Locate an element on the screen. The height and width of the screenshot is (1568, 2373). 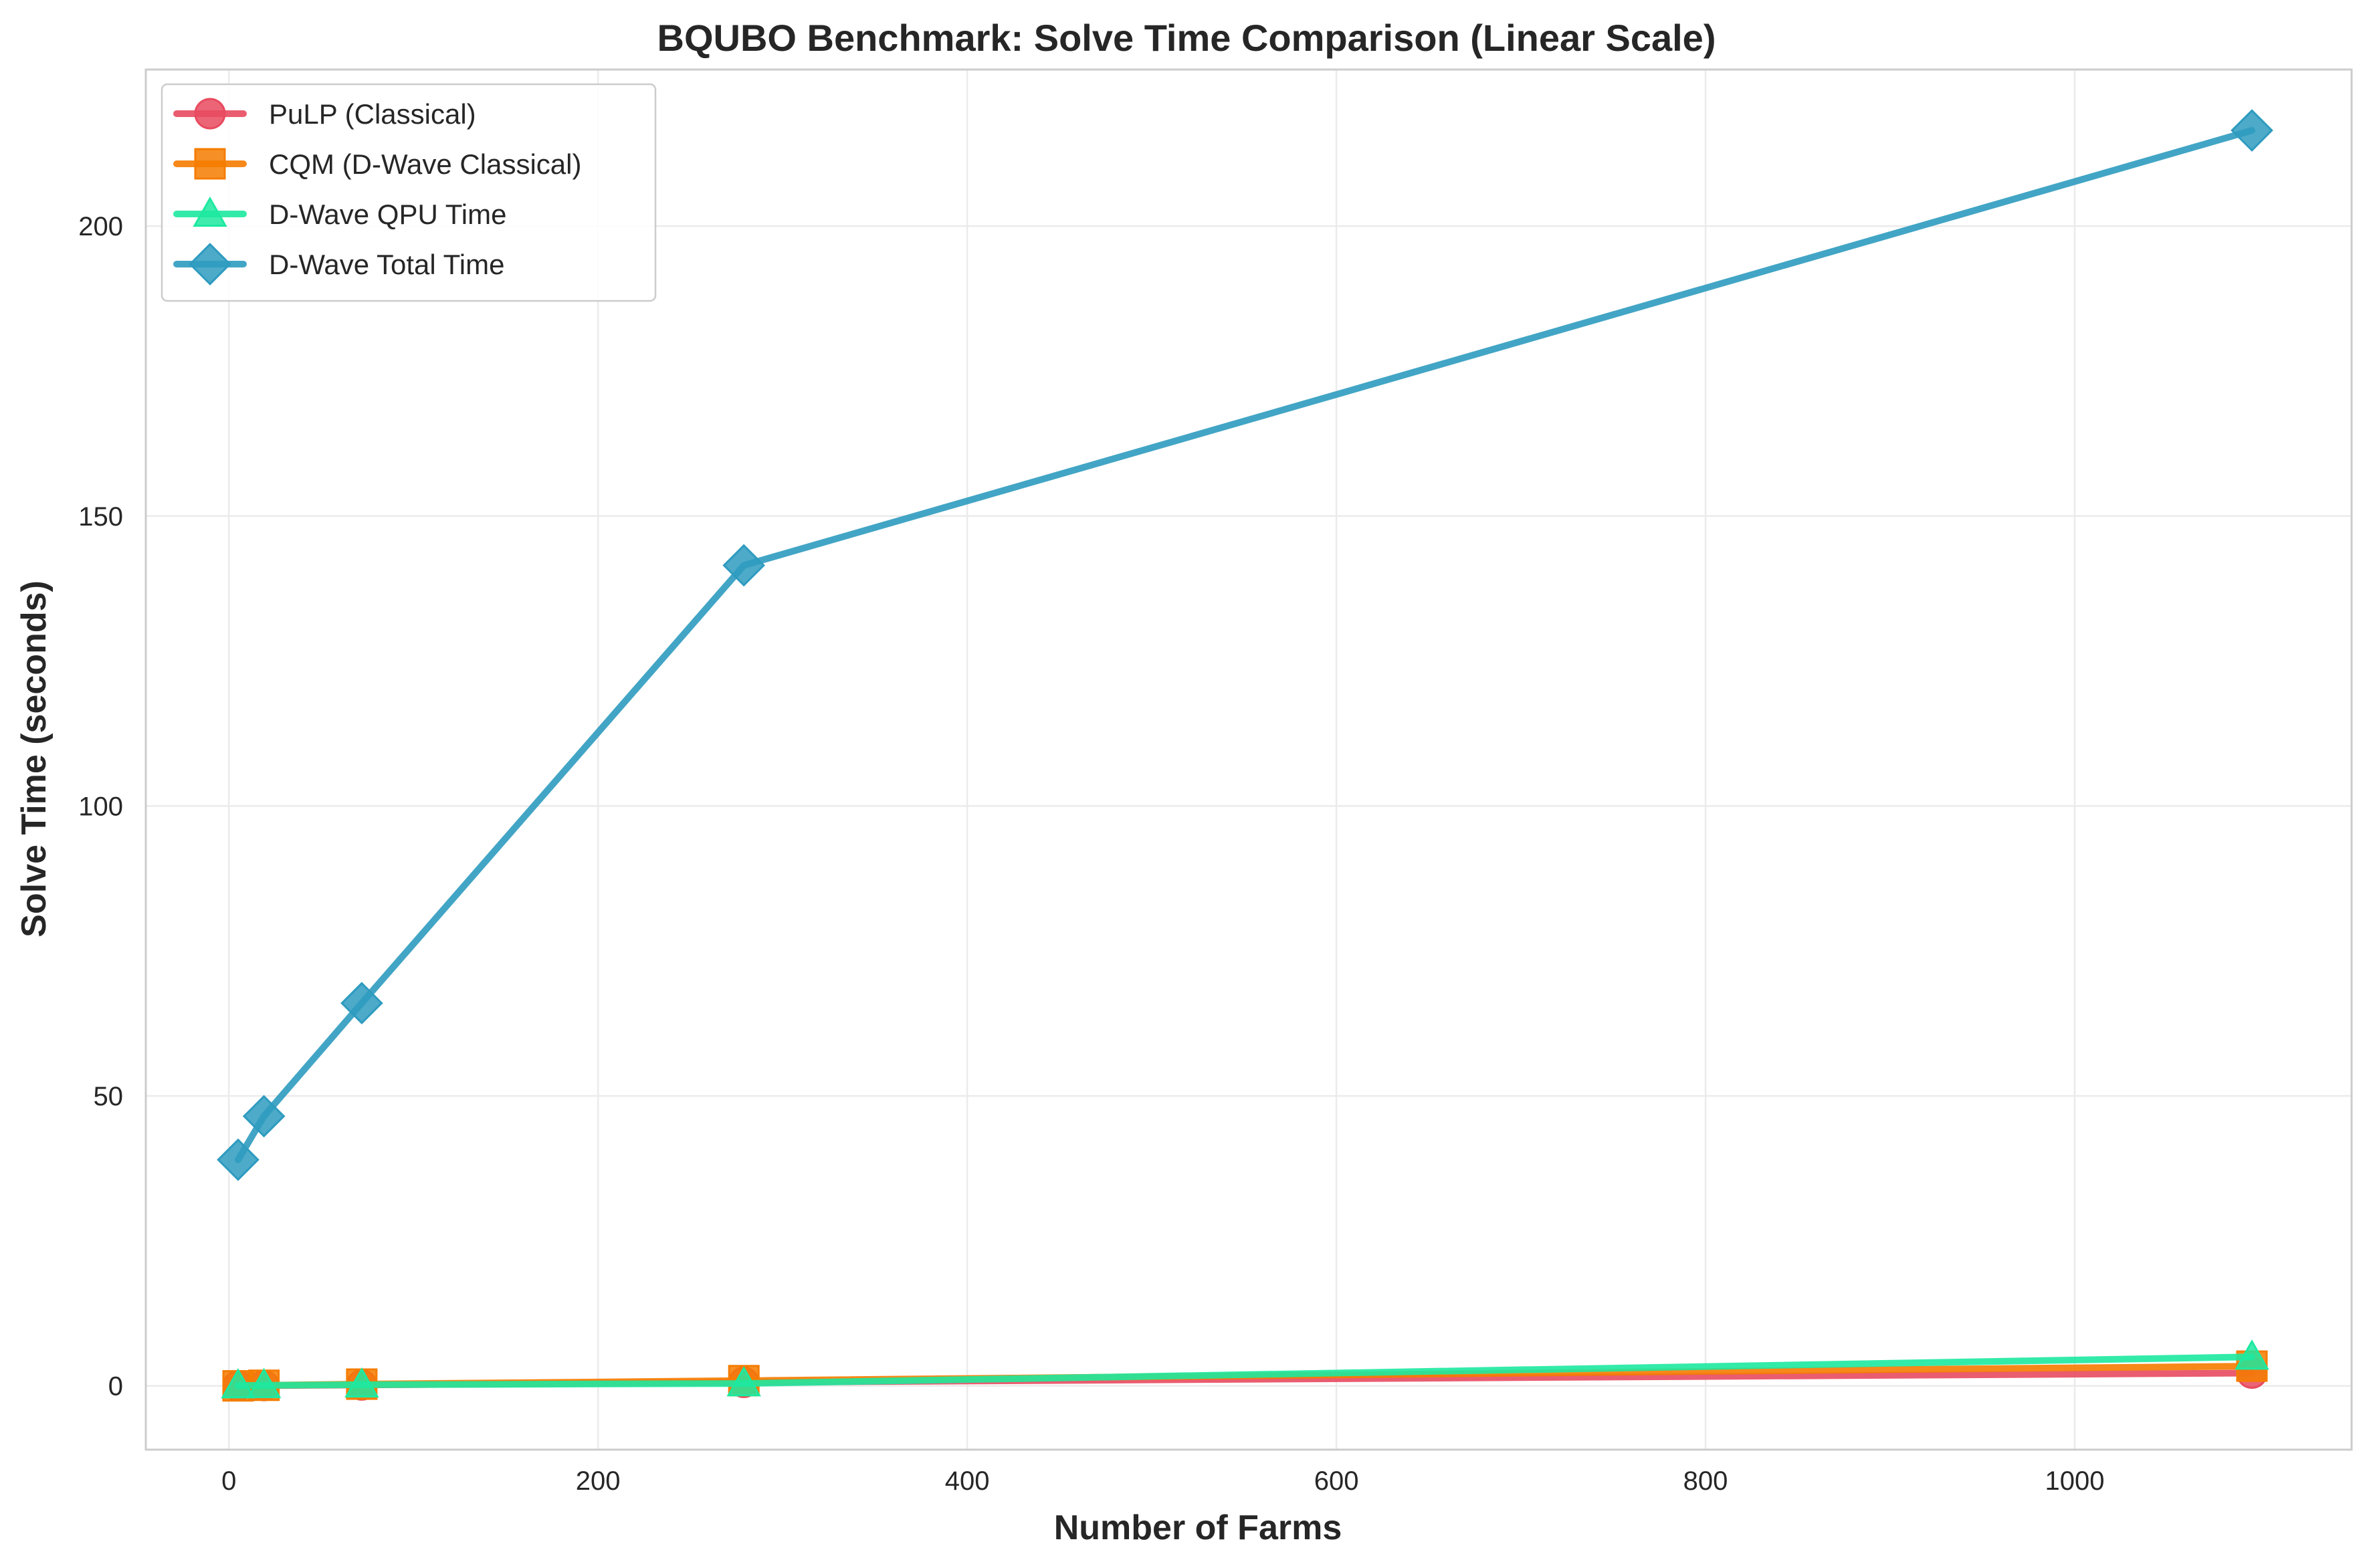
legend-label: D-Wave Total Time is located at coordinates (386, 264).